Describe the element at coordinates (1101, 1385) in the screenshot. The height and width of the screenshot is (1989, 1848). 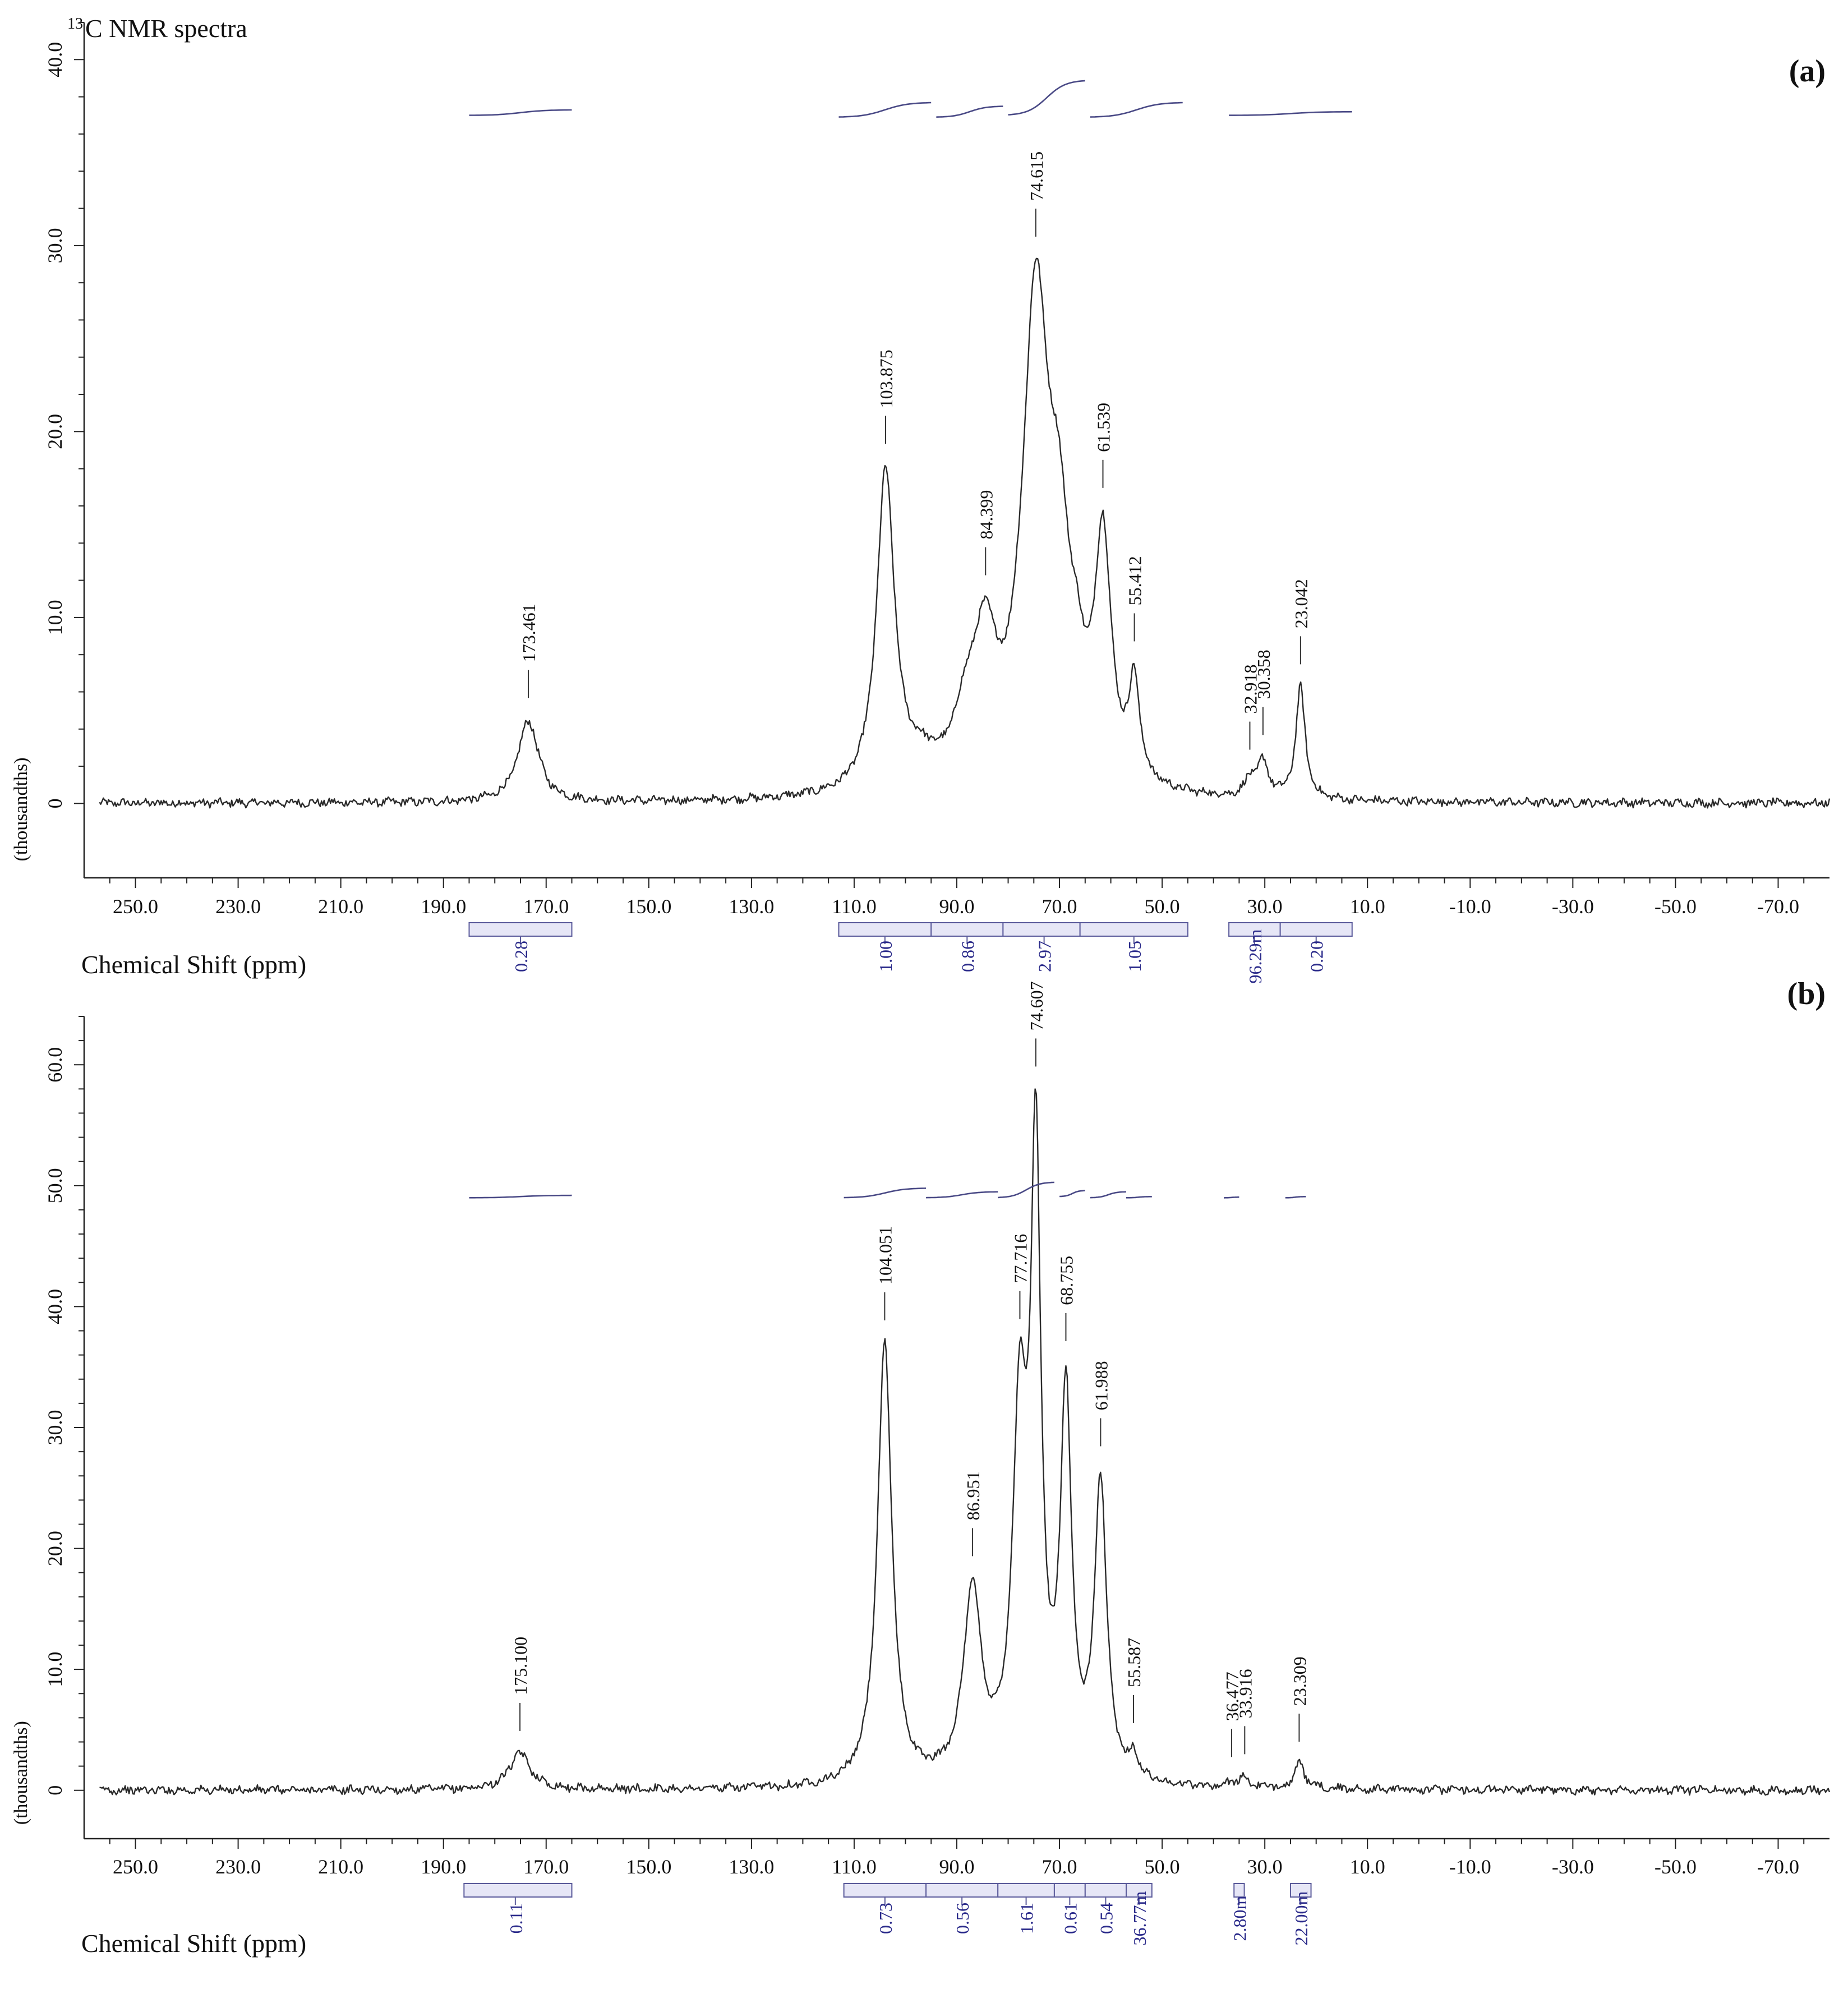
I see `peak-label: 61.988` at that location.